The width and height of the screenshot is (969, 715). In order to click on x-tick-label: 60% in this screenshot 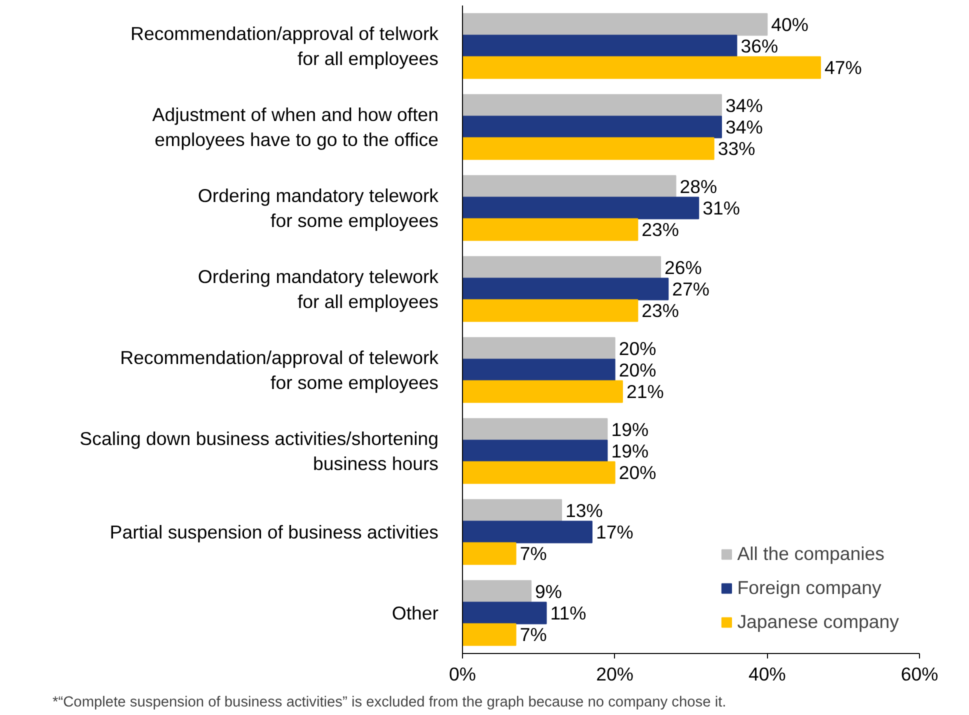, I will do `click(919, 674)`.